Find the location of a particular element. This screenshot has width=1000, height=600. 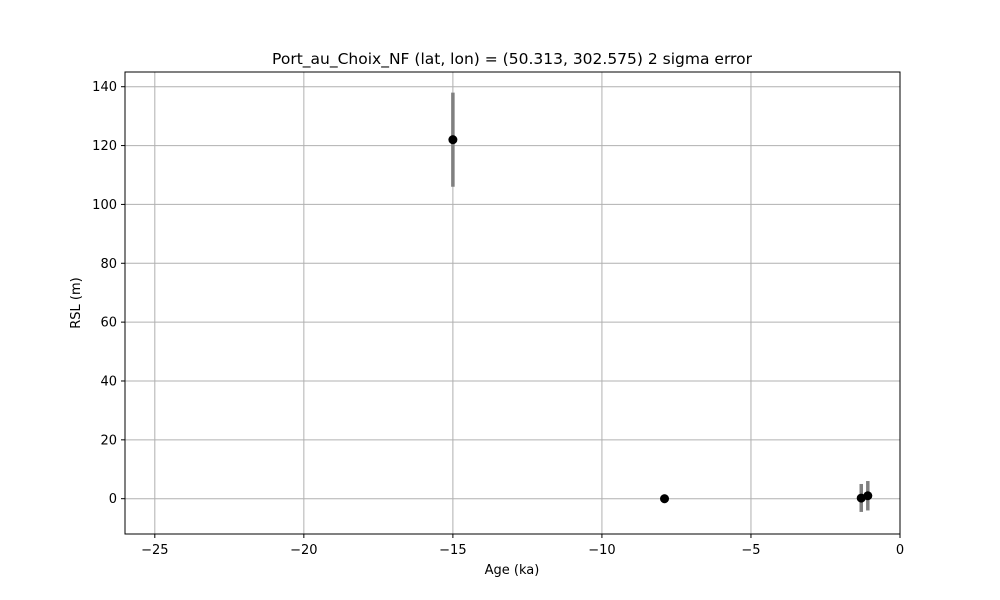

y-tick-label: 80 is located at coordinates (108, 264).